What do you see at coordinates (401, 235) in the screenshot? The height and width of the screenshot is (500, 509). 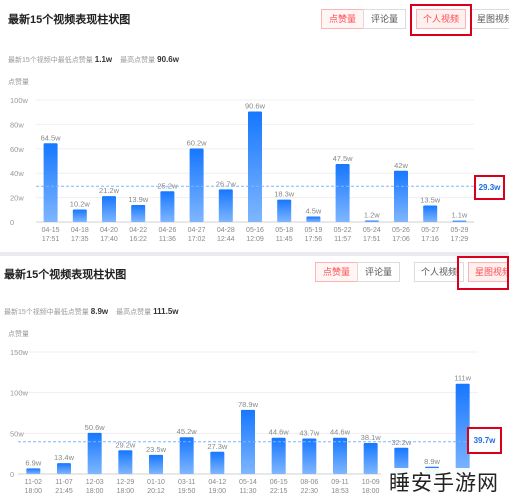 I see `x-tick-label: 05-26 17:06` at bounding box center [401, 235].